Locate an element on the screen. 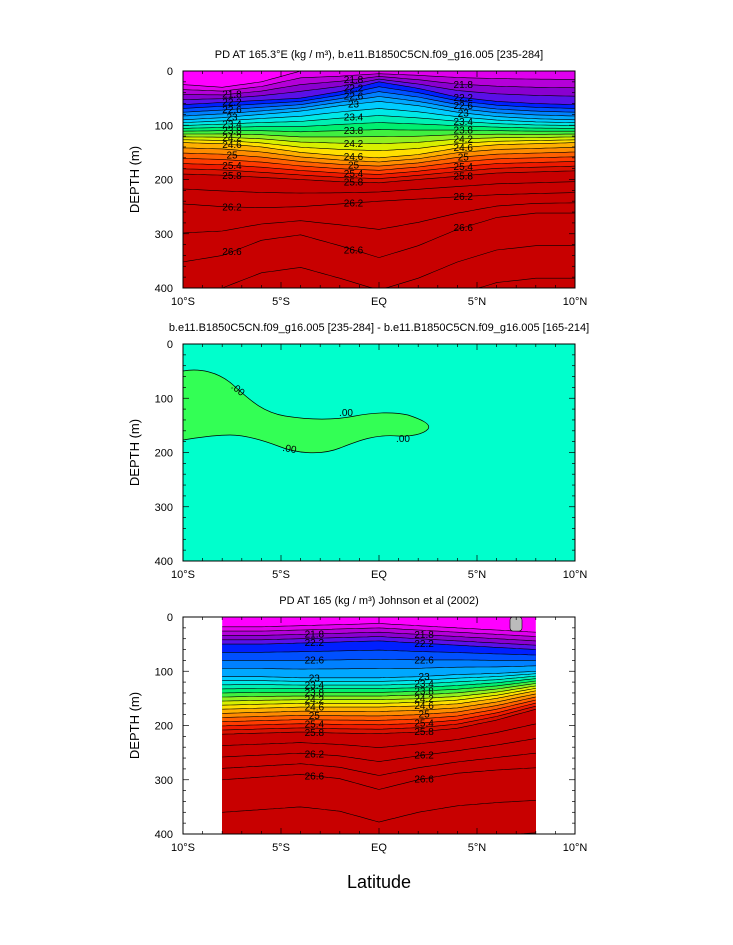 This screenshot has height=945, width=733. panel-observed-contour-lines is located at coordinates (379, 728).